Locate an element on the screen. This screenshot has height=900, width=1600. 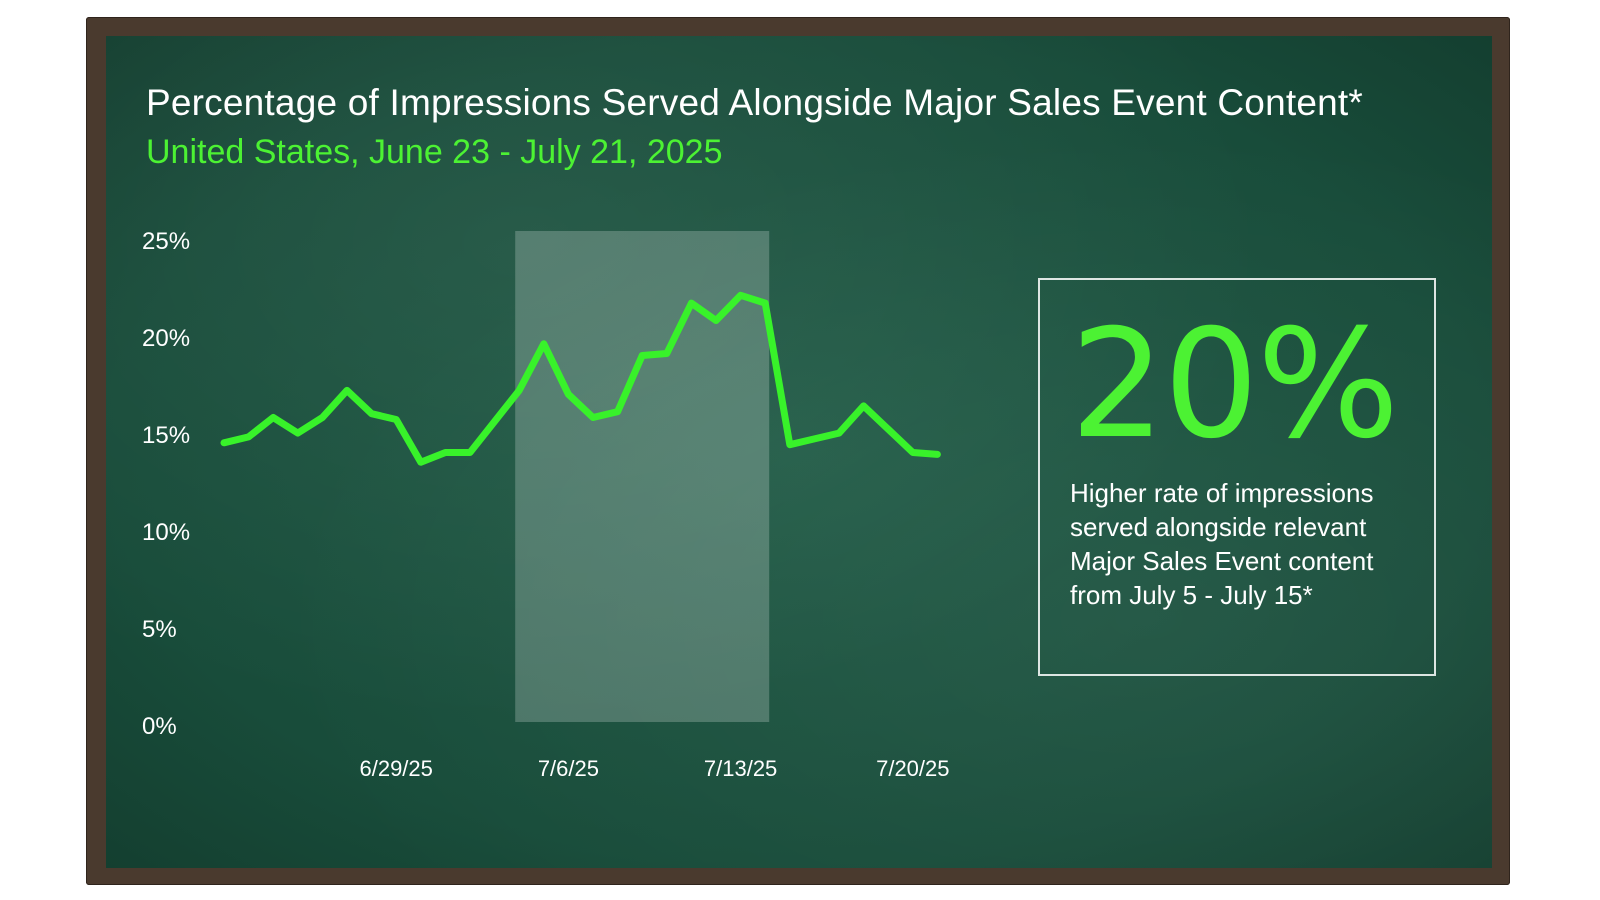
y-tick-label: 5% is located at coordinates (159, 629).